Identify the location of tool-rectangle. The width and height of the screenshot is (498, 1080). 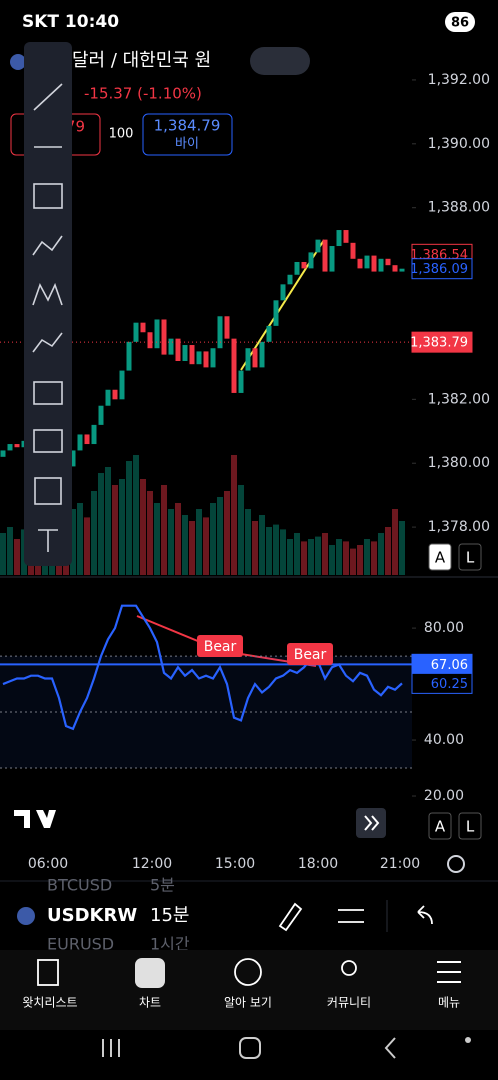
(48, 491).